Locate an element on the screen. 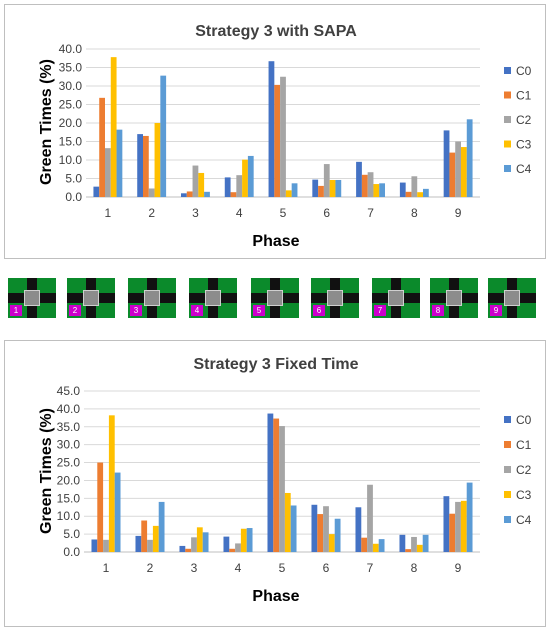 This screenshot has height=631, width=550. legend-label-c0: C0 is located at coordinates (524, 71).